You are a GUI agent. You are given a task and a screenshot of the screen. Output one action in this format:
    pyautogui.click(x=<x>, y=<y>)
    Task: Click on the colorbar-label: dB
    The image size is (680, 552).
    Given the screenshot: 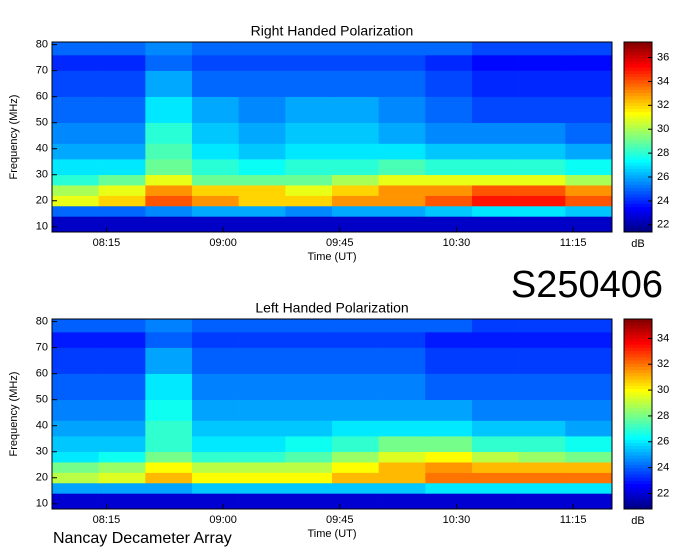 What is the action you would take?
    pyautogui.click(x=637, y=244)
    